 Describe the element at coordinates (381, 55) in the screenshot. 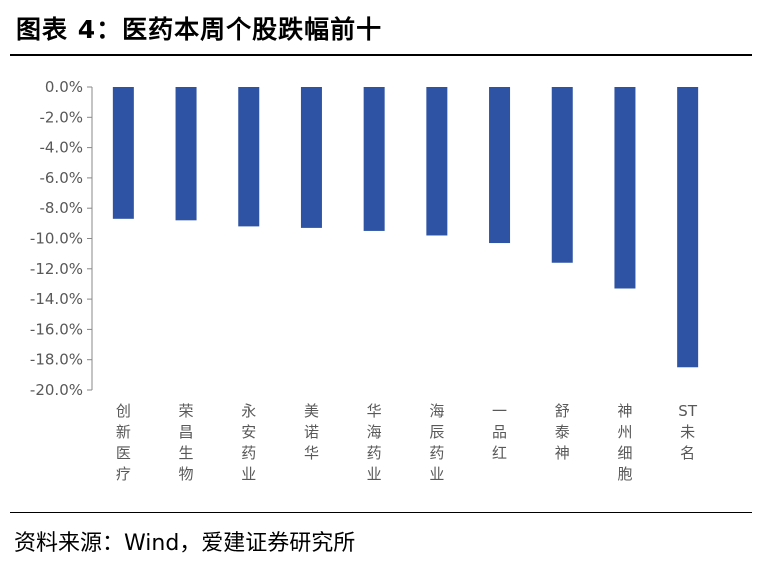

I see `title-divider` at that location.